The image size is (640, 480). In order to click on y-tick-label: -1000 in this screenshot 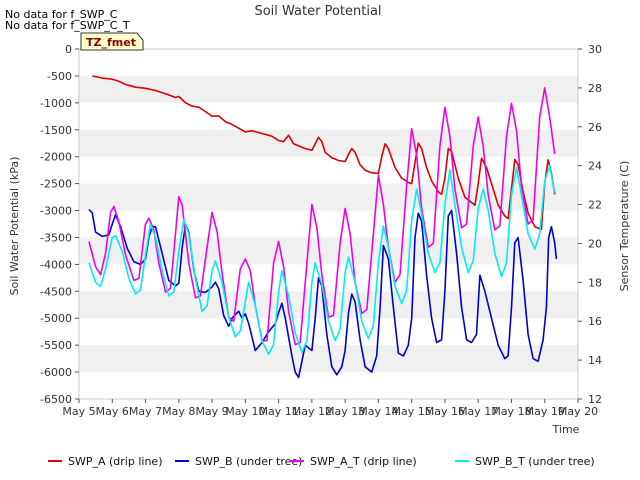, I will do `click(56, 103)`.